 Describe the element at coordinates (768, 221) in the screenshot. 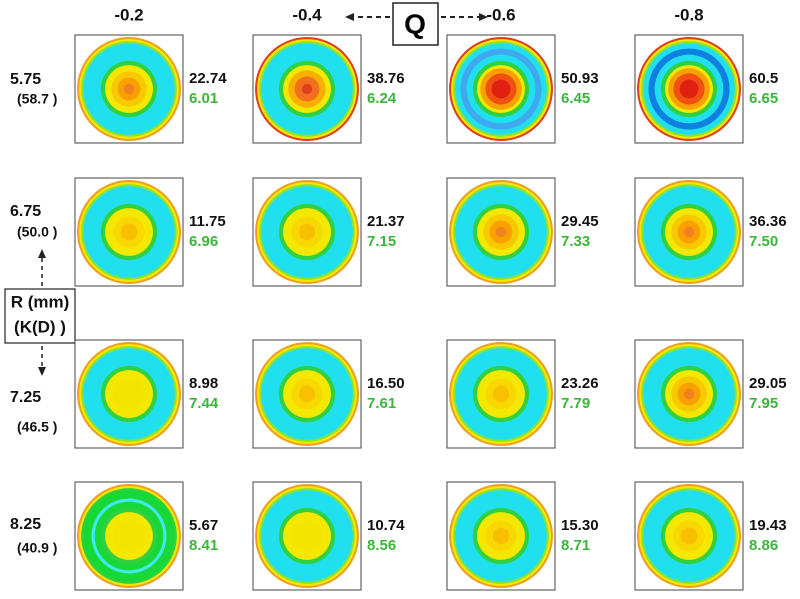

I see `value-black: 36.36` at that location.